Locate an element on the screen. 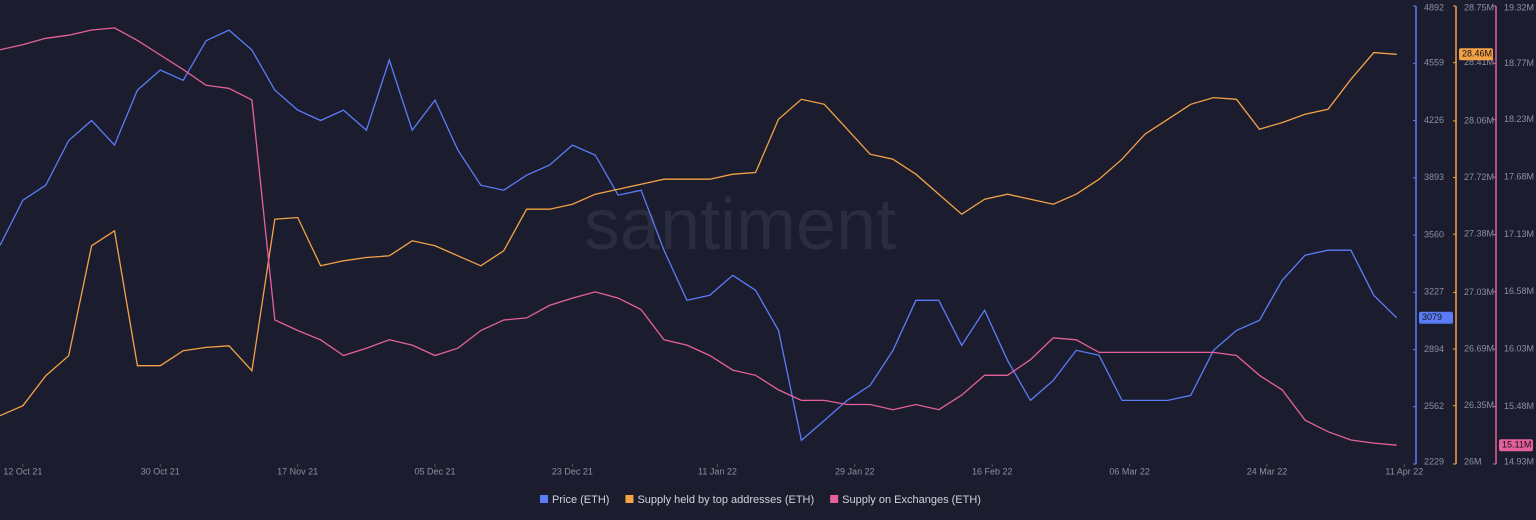 The image size is (1536, 520). y-tick-label: 28.75M is located at coordinates (1479, 7).